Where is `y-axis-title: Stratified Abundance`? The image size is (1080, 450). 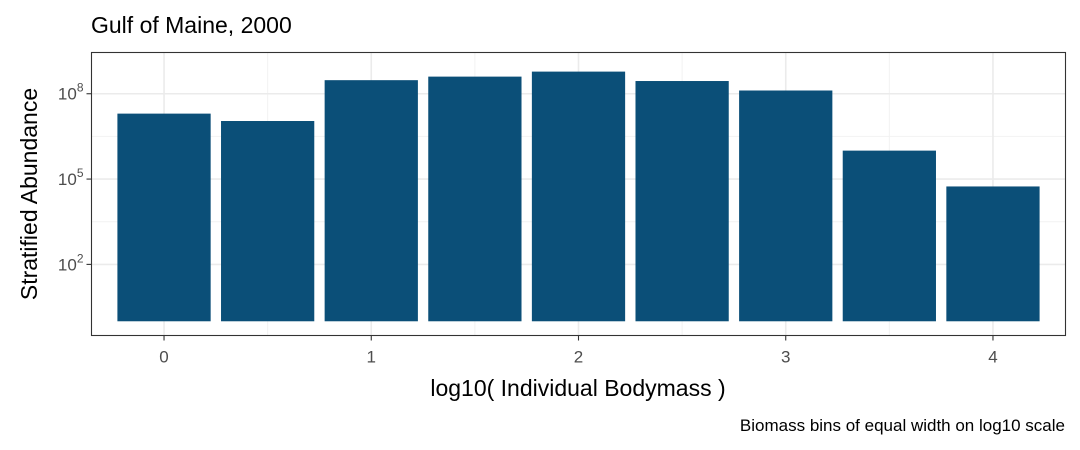
y-axis-title: Stratified Abundance is located at coordinates (29, 194).